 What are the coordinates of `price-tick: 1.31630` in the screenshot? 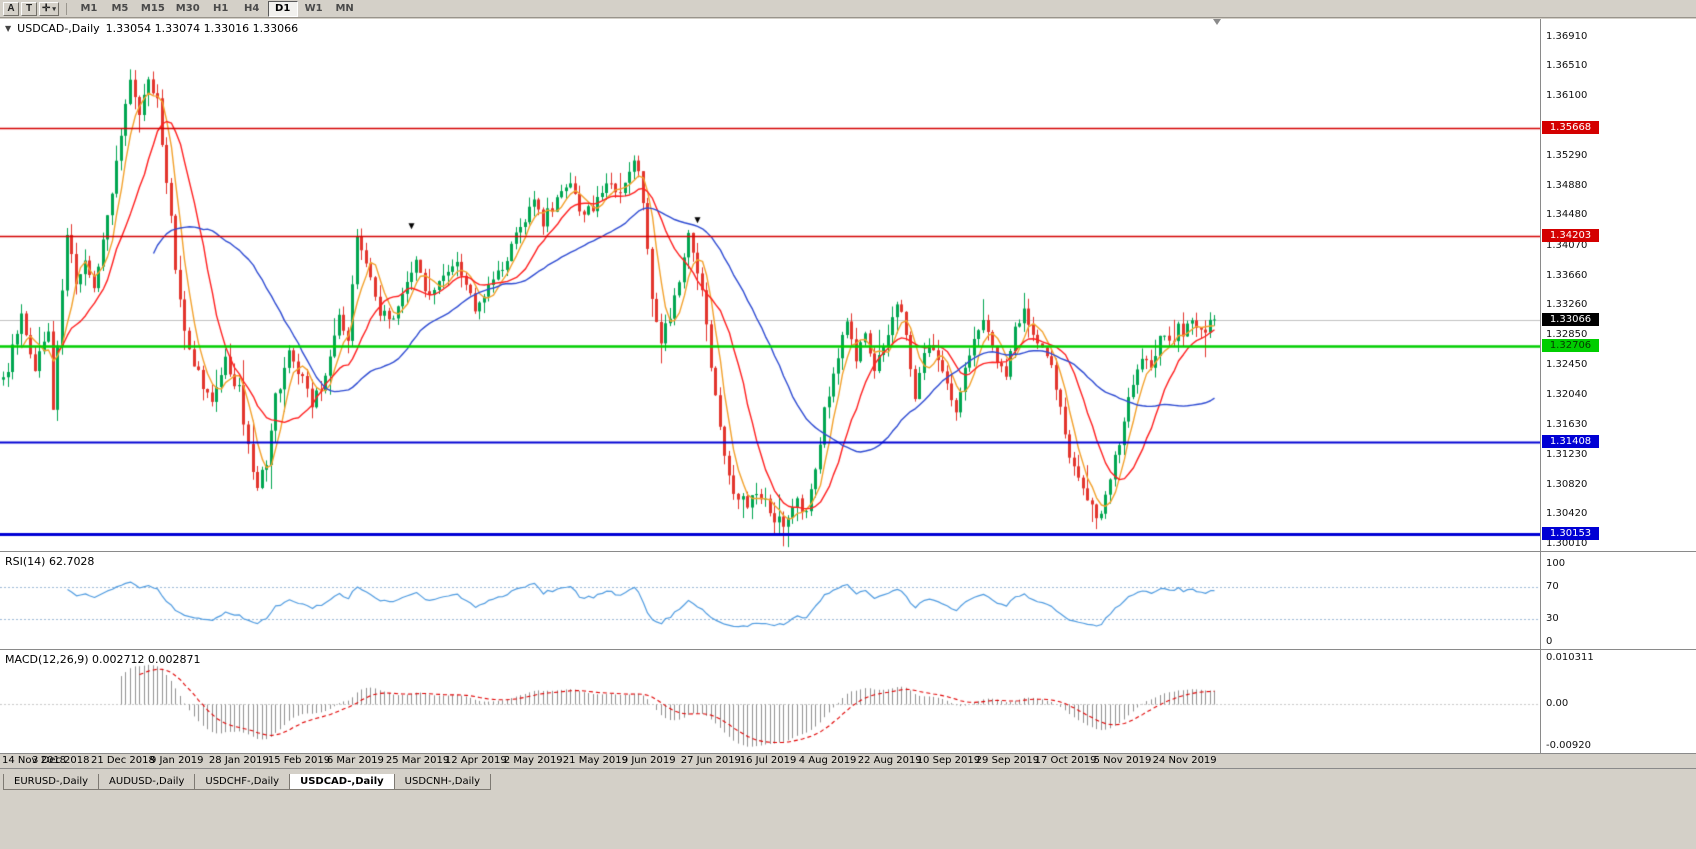 It's located at (1567, 425).